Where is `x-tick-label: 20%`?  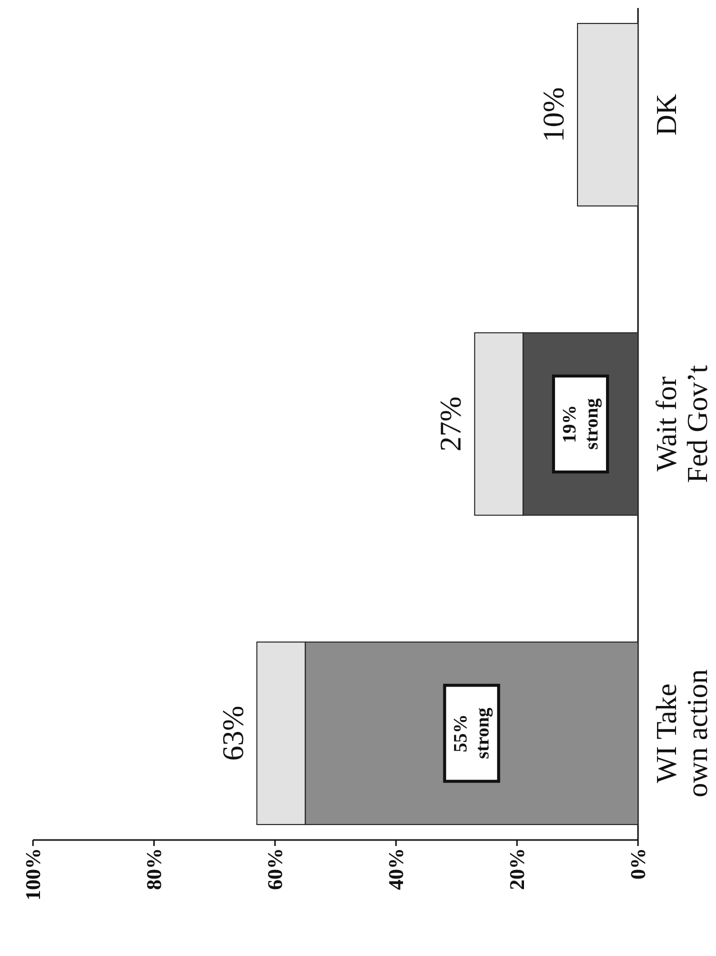 x-tick-label: 20% is located at coordinates (517, 869).